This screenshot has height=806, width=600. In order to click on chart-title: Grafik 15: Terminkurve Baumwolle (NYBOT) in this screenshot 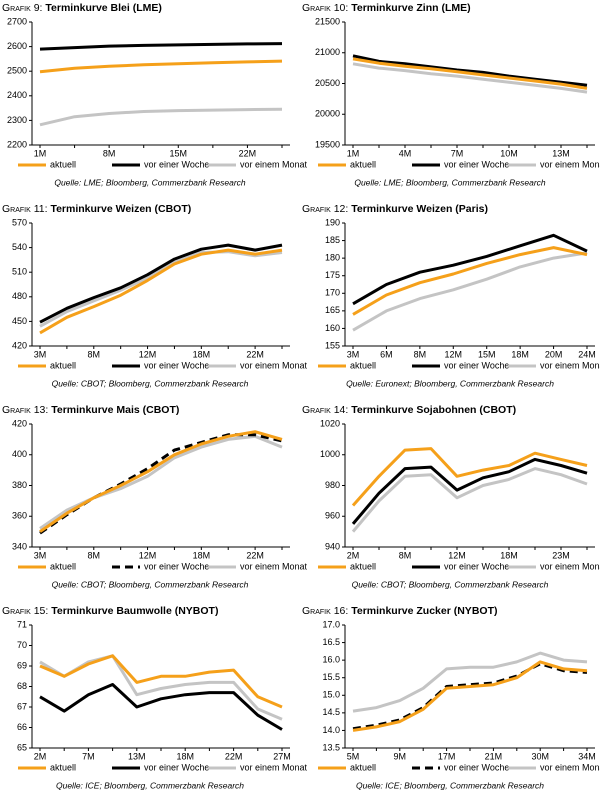, I will do `click(110, 611)`.